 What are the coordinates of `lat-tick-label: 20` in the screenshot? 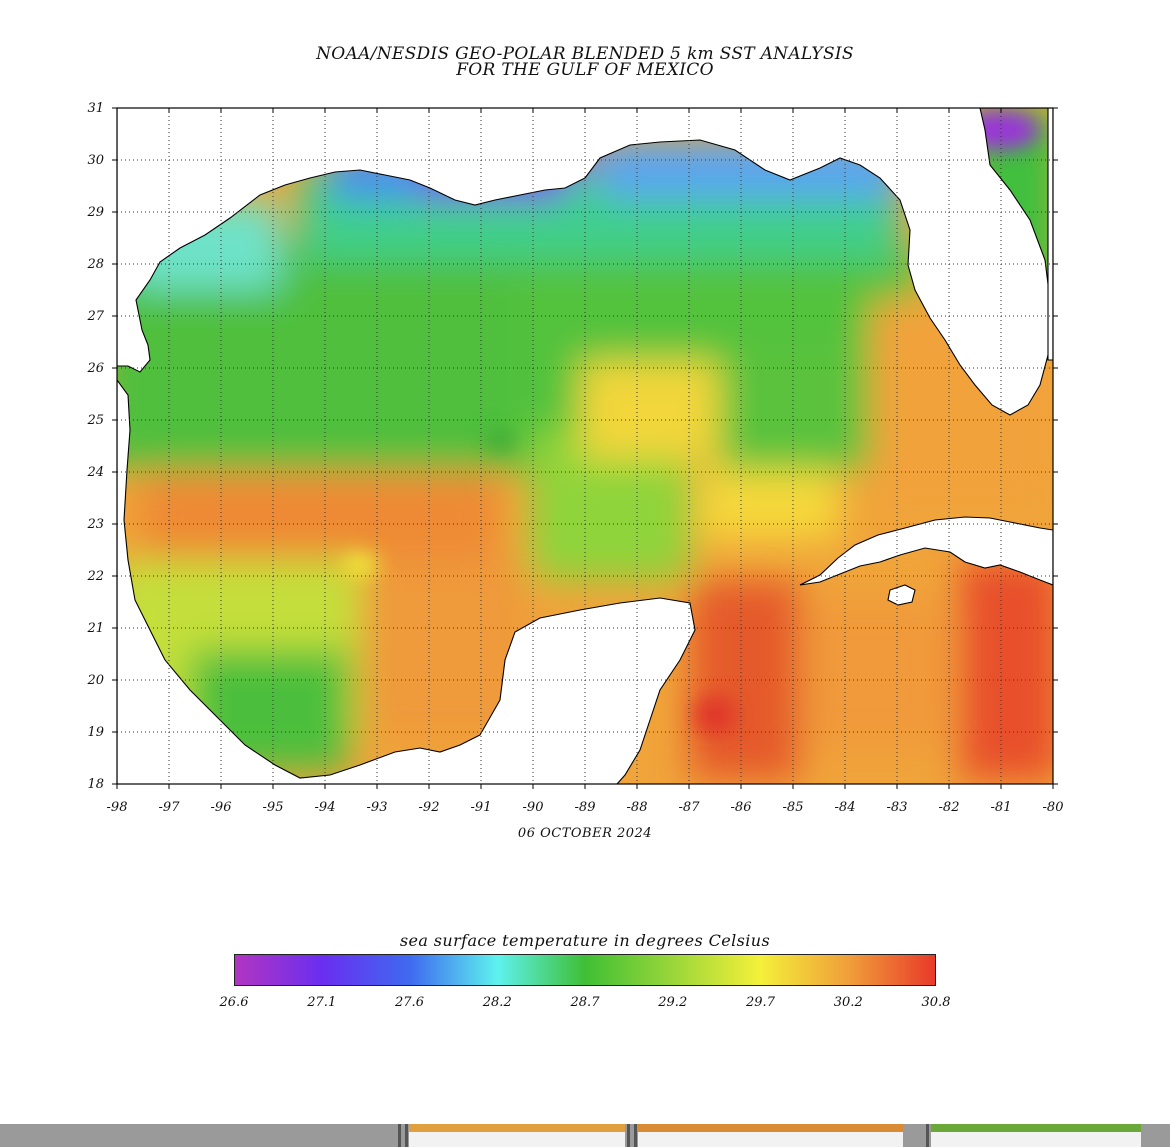 It's located at (95, 680).